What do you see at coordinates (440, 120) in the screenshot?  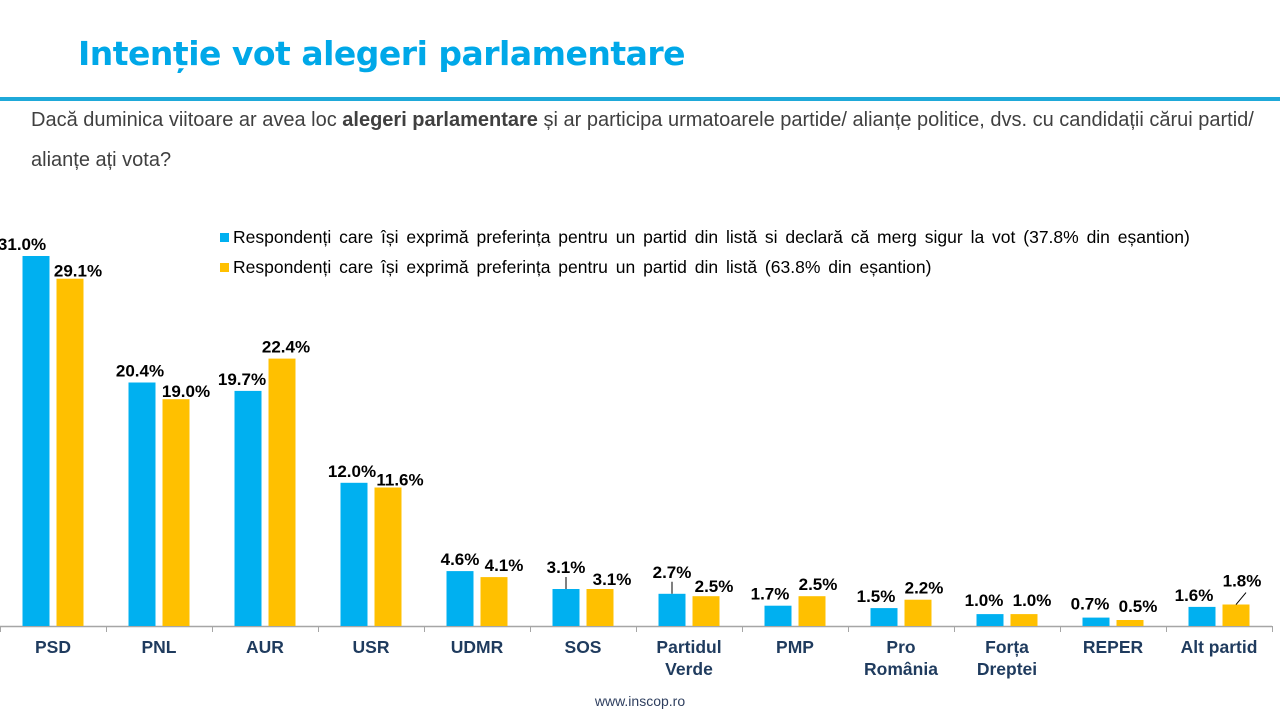 I see `question-text-bold: alegeri parlamentare` at bounding box center [440, 120].